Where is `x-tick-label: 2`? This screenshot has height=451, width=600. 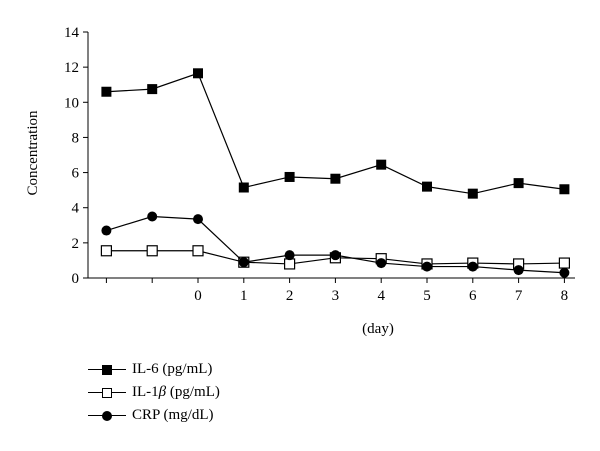
x-tick-label: 2 is located at coordinates (290, 296).